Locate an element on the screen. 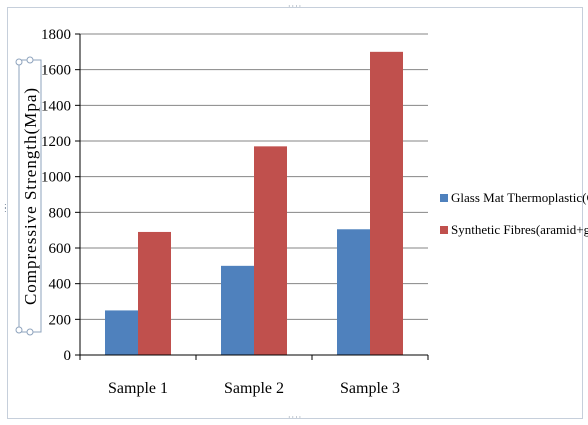  x-category-label: Sample 2 is located at coordinates (254, 388).